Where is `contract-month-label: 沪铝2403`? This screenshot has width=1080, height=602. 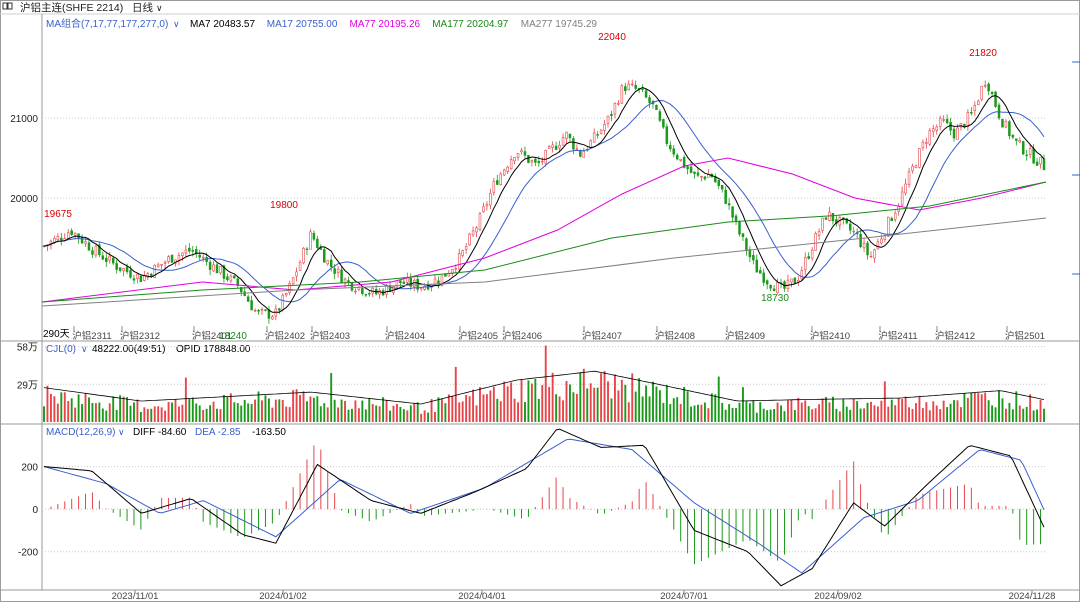 contract-month-label: 沪铝2403 is located at coordinates (330, 336).